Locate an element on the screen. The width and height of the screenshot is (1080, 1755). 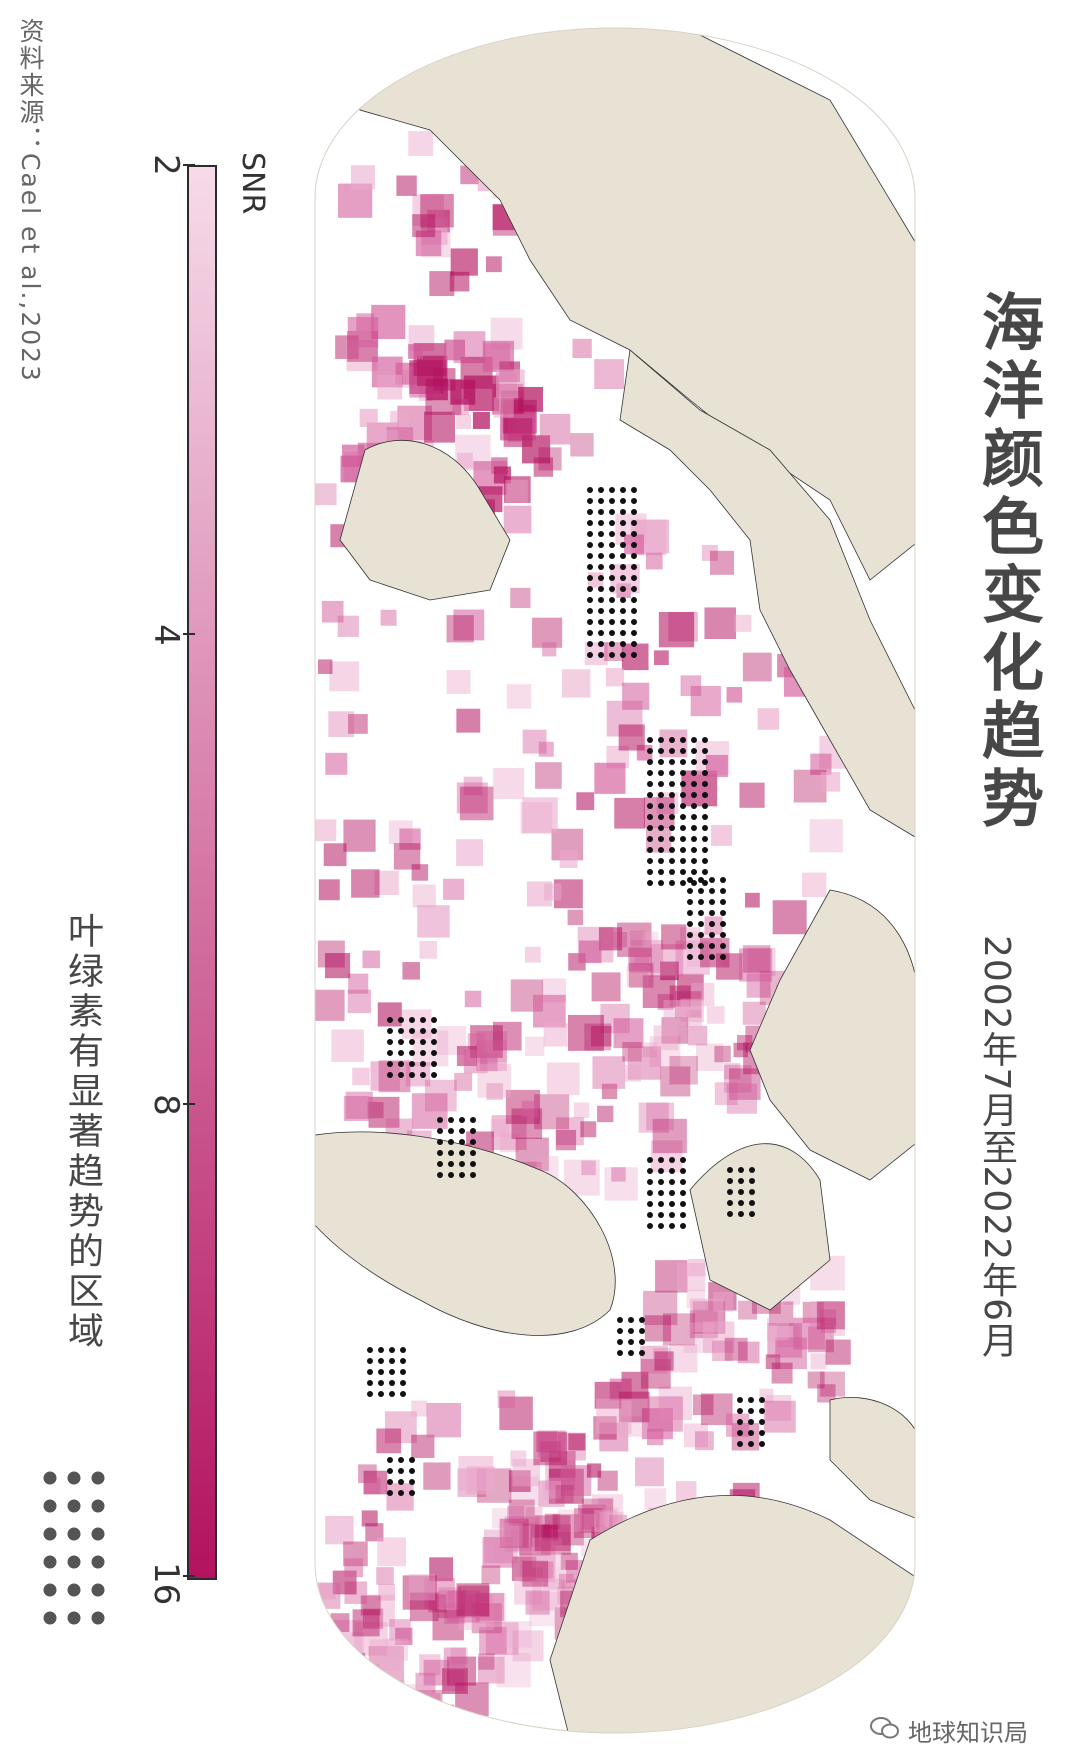
map-subtitle: 2002年7月至2022年6月 is located at coordinates (996, 1147).